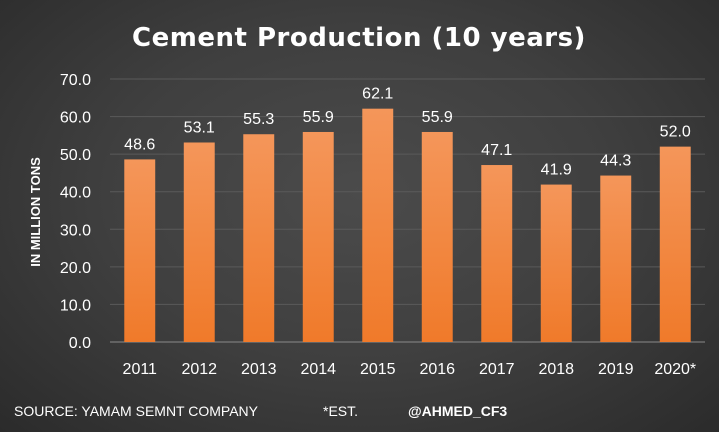 The image size is (719, 432). Describe the element at coordinates (139, 144) in the screenshot. I see `data-label: 48.6` at that location.